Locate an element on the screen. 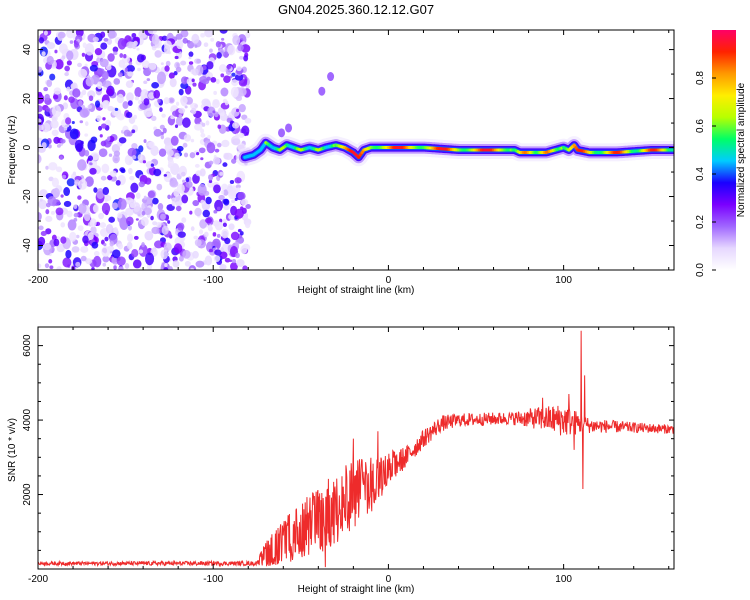 This screenshot has height=600, width=750. snr-y-label: SNR (10 * v/v) is located at coordinates (12, 450).